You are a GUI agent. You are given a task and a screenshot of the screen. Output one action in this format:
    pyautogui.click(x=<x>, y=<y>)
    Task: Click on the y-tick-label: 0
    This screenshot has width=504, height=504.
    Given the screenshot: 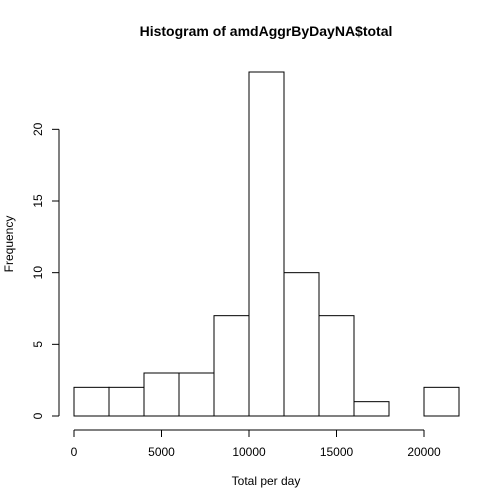 What is the action you would take?
    pyautogui.click(x=38, y=415)
    